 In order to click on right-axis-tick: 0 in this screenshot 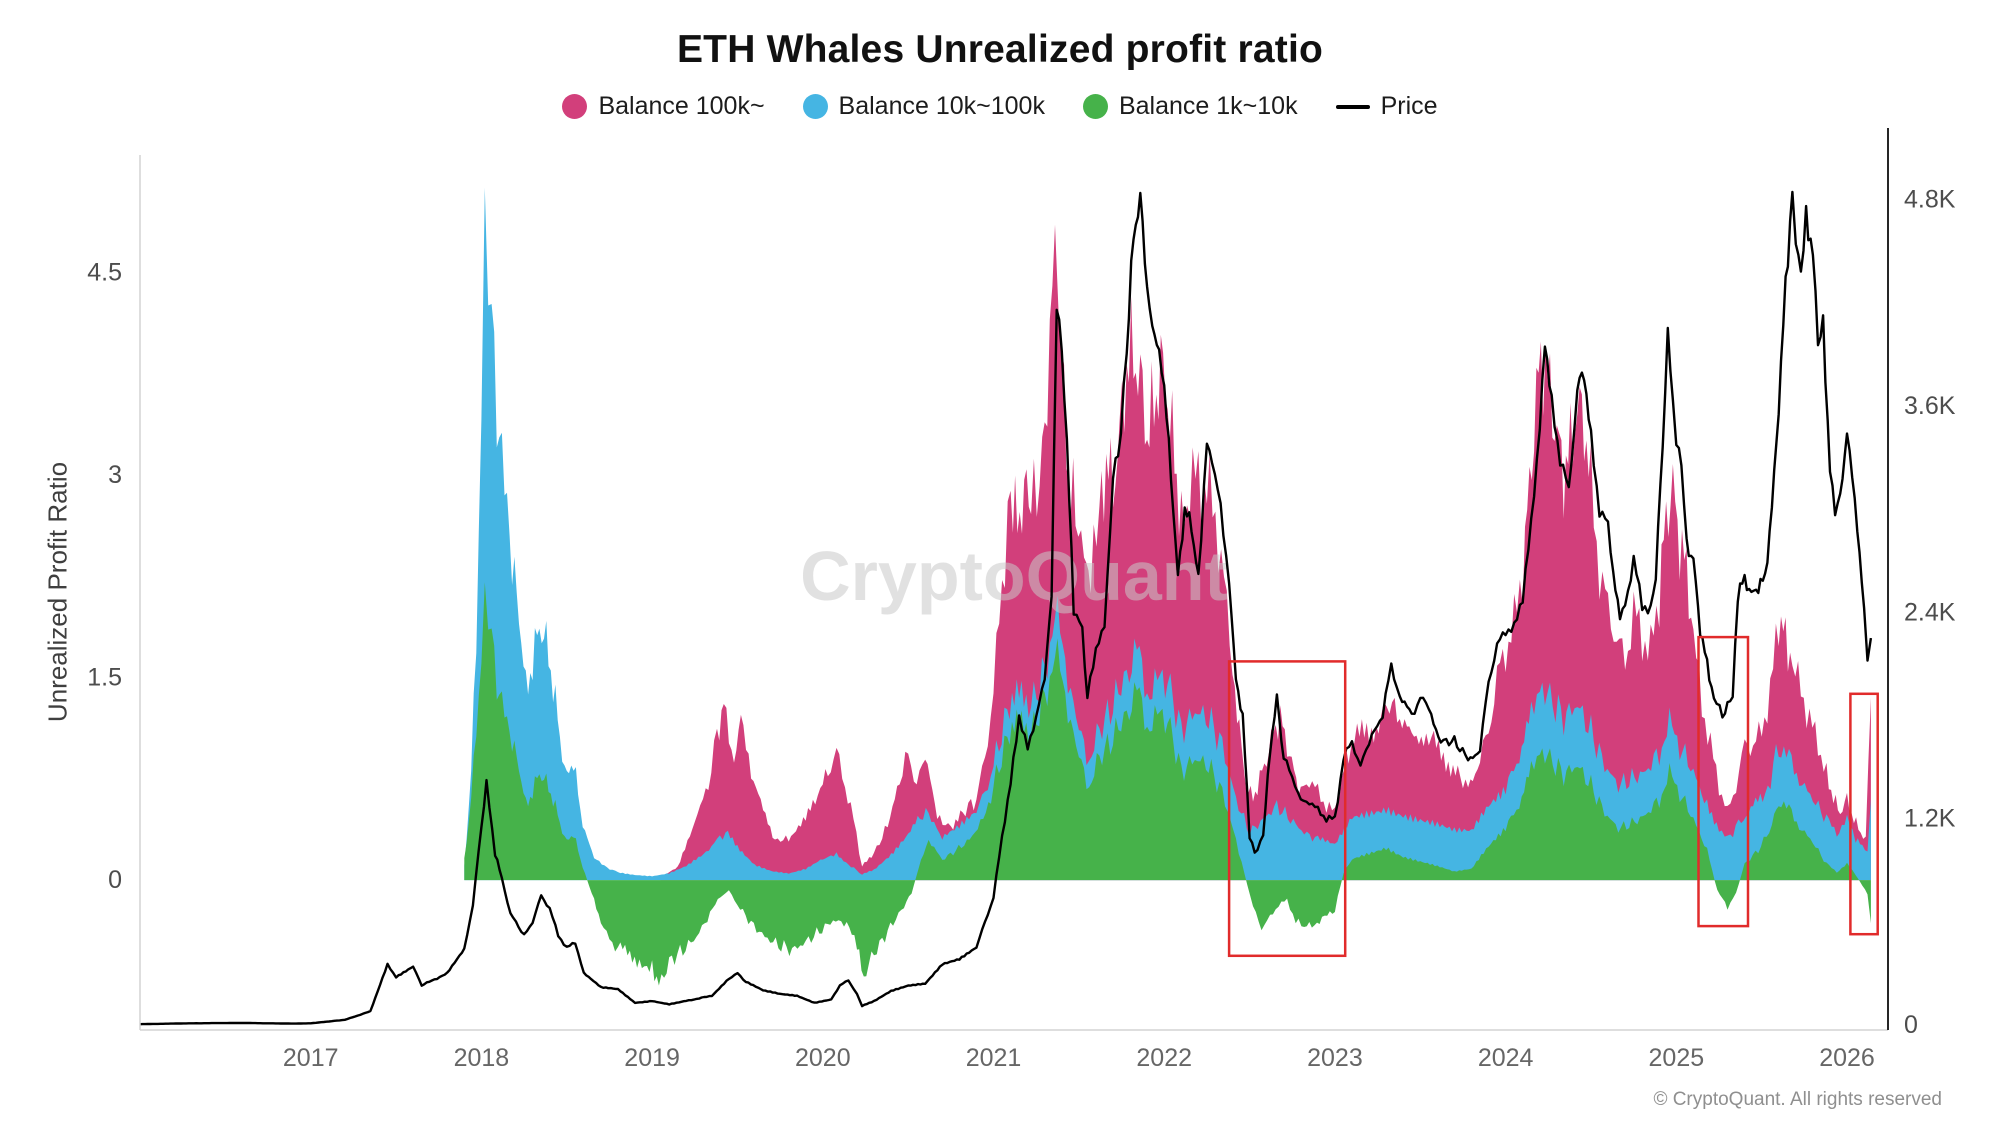, I will do `click(1911, 1025)`.